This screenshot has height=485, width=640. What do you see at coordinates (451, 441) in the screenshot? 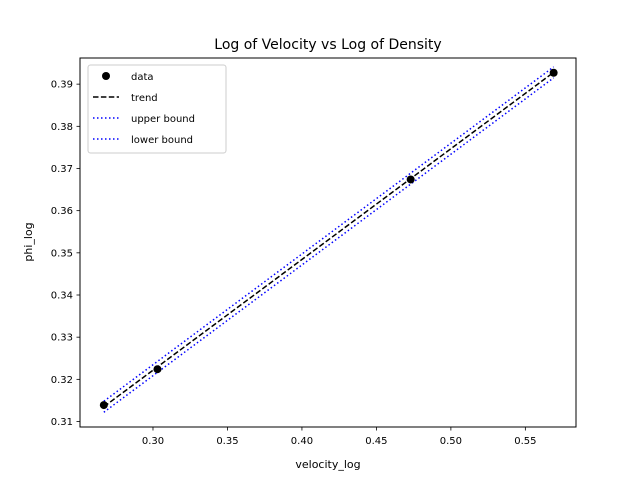
I see `x-tick-label: 0.50` at bounding box center [451, 441].